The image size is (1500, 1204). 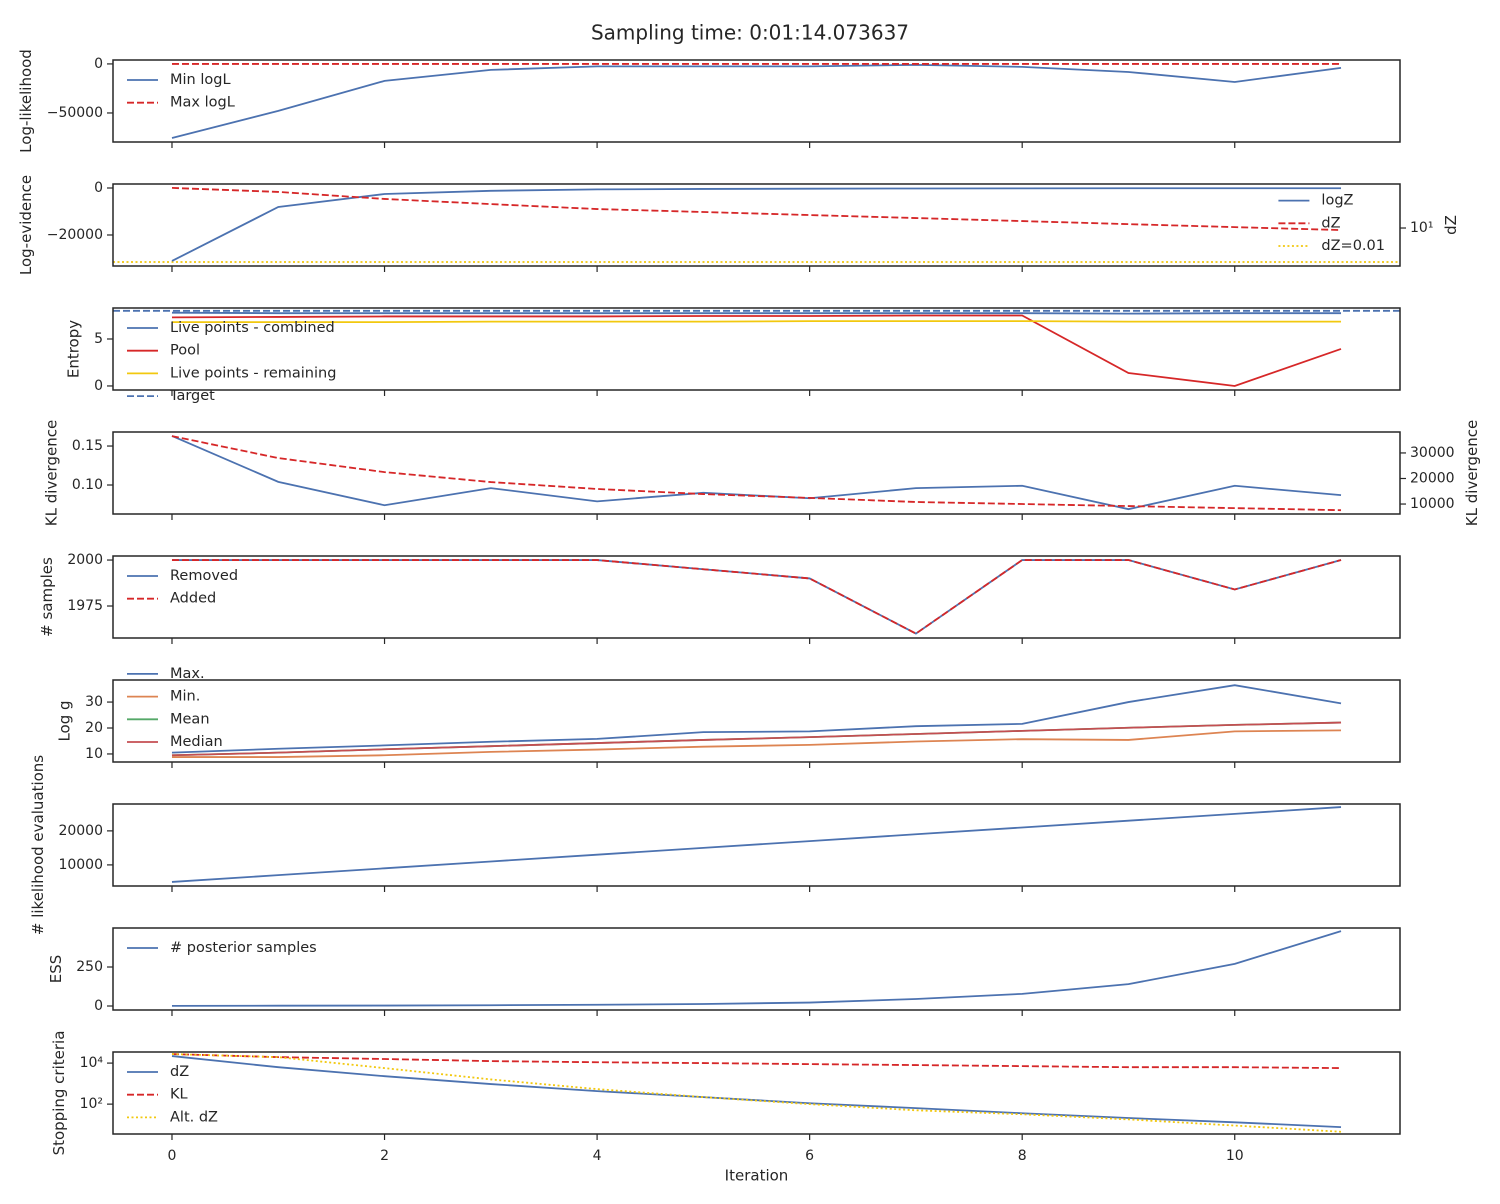 I want to click on legend-label: Added, so click(x=193, y=599).